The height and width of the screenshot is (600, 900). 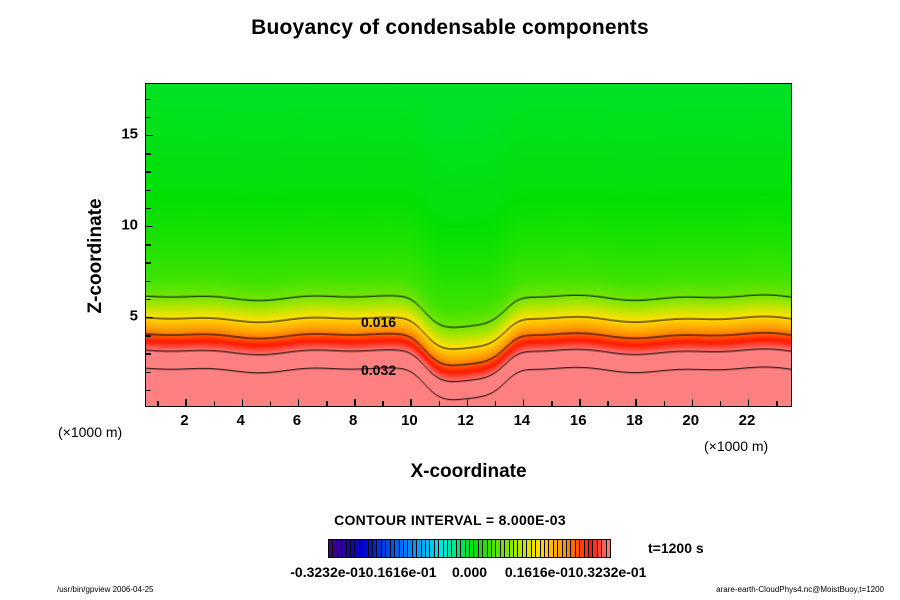 I want to click on y-tick-label: 15, so click(x=129, y=134).